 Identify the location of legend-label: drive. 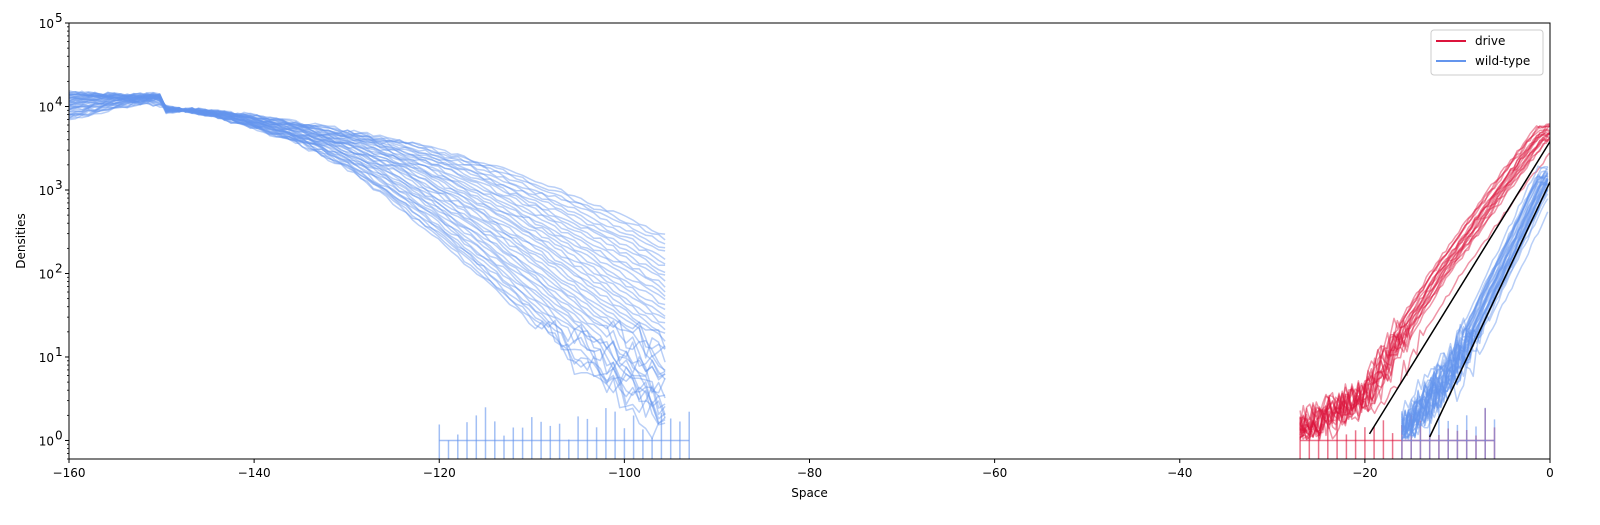
(1490, 41).